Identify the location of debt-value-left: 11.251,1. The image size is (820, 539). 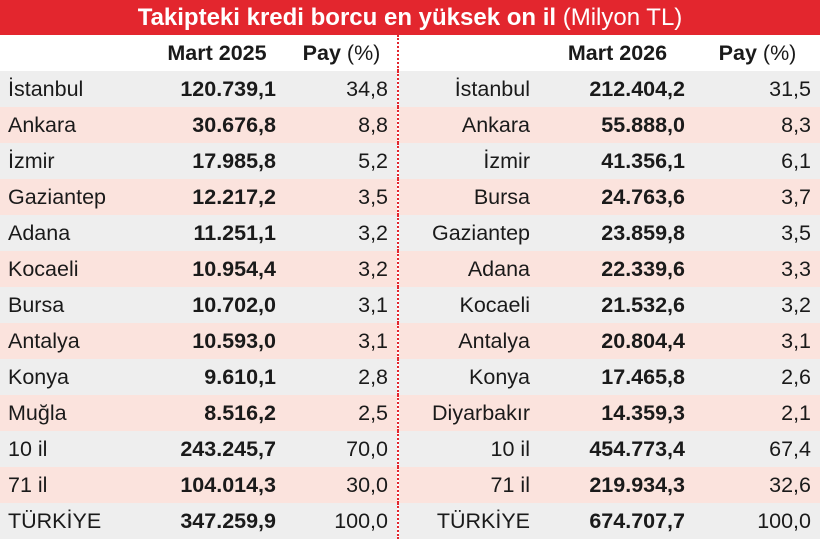
(217, 233).